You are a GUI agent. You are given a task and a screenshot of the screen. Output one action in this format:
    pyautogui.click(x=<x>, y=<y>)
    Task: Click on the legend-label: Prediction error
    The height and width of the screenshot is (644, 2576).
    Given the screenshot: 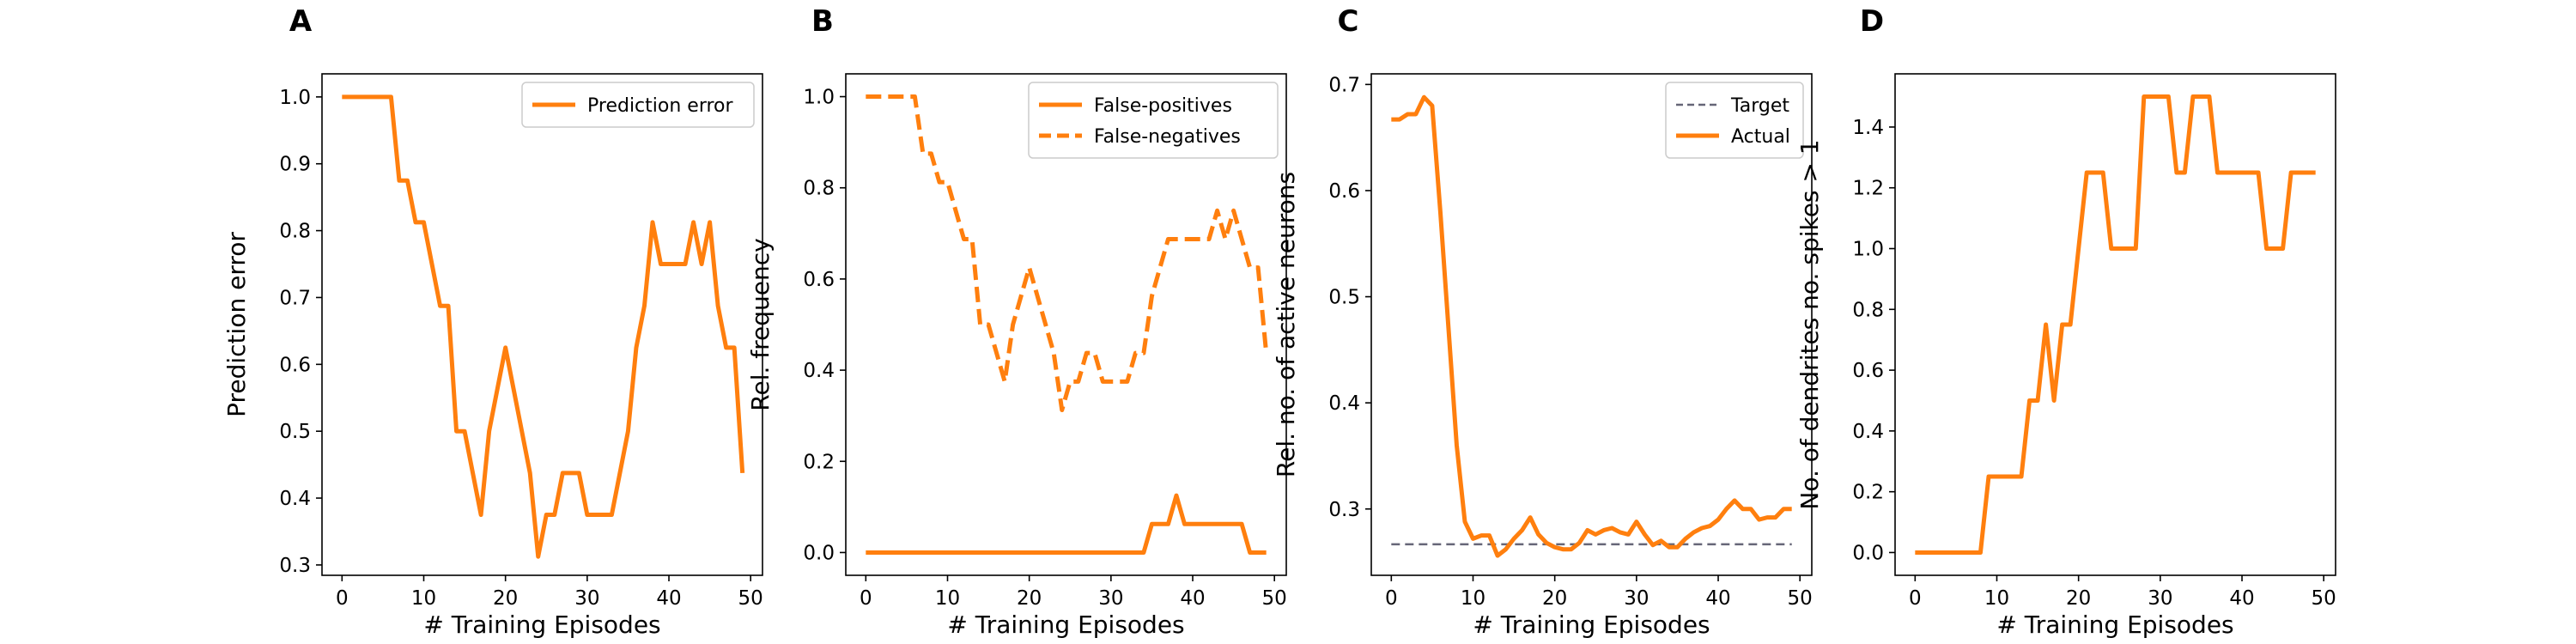 What is the action you would take?
    pyautogui.click(x=660, y=106)
    